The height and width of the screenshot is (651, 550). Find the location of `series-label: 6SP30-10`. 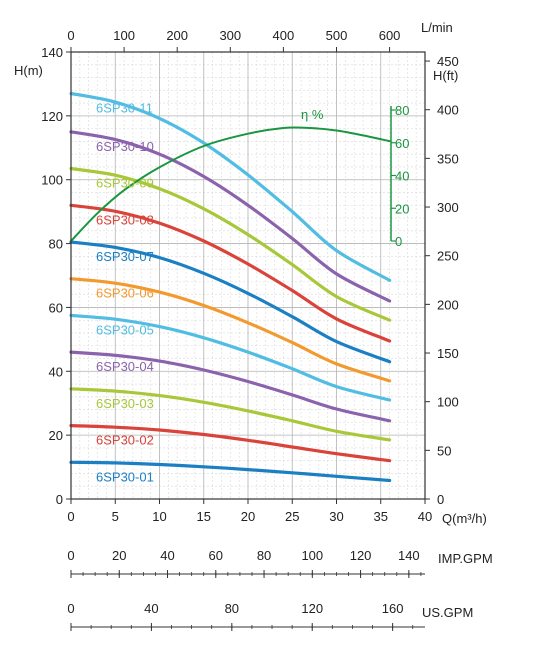

series-label: 6SP30-10 is located at coordinates (125, 146).